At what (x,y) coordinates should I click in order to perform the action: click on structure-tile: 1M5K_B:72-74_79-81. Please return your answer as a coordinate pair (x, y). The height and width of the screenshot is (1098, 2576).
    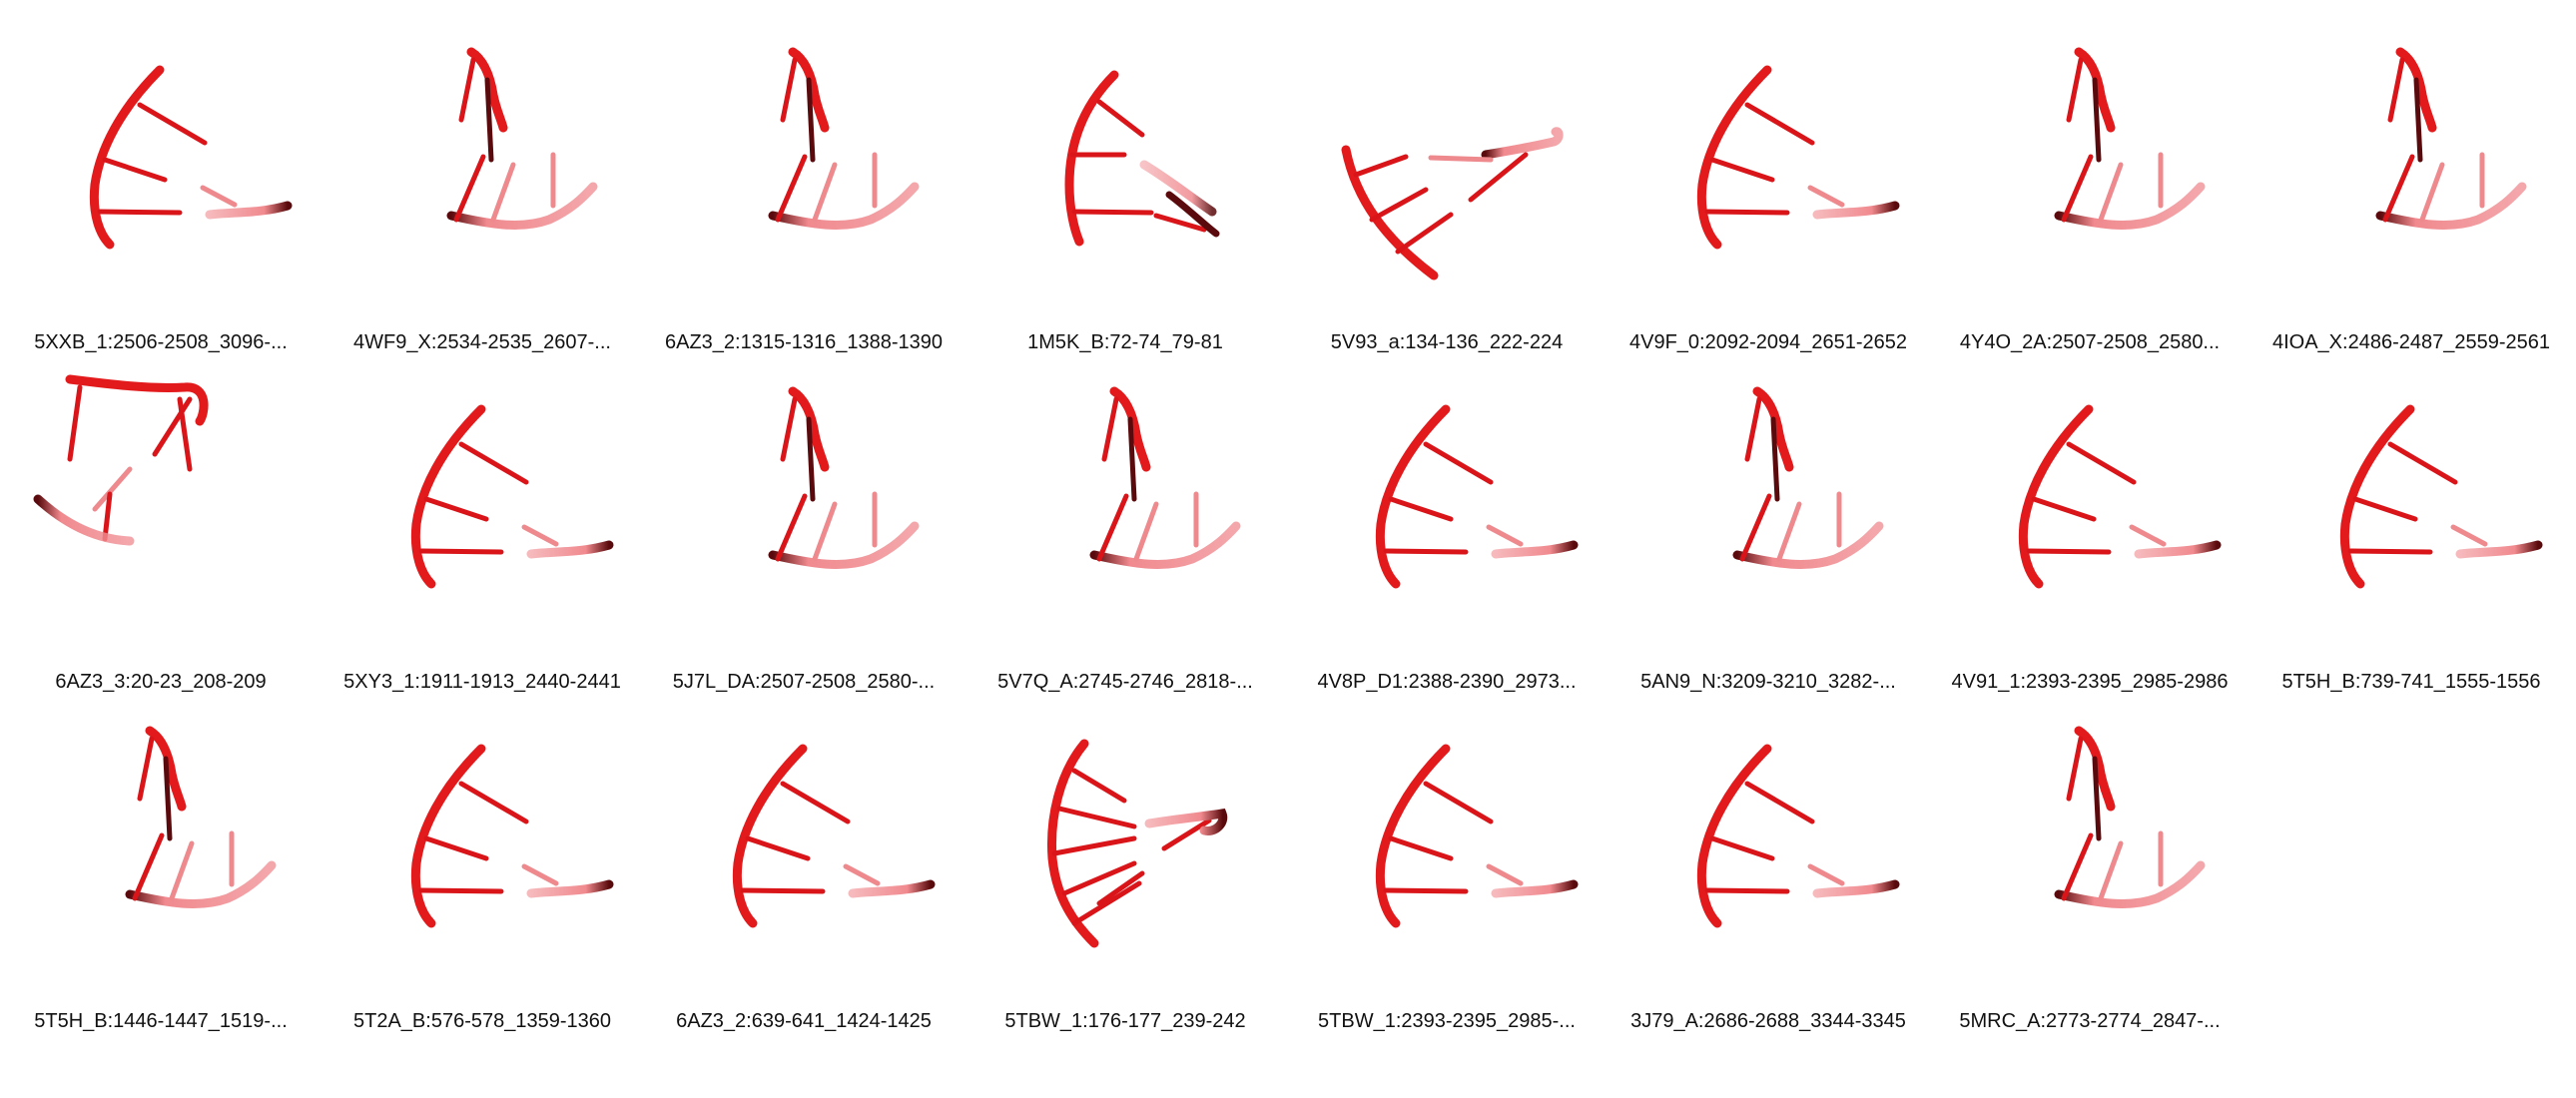
    Looking at the image, I should click on (1125, 189).